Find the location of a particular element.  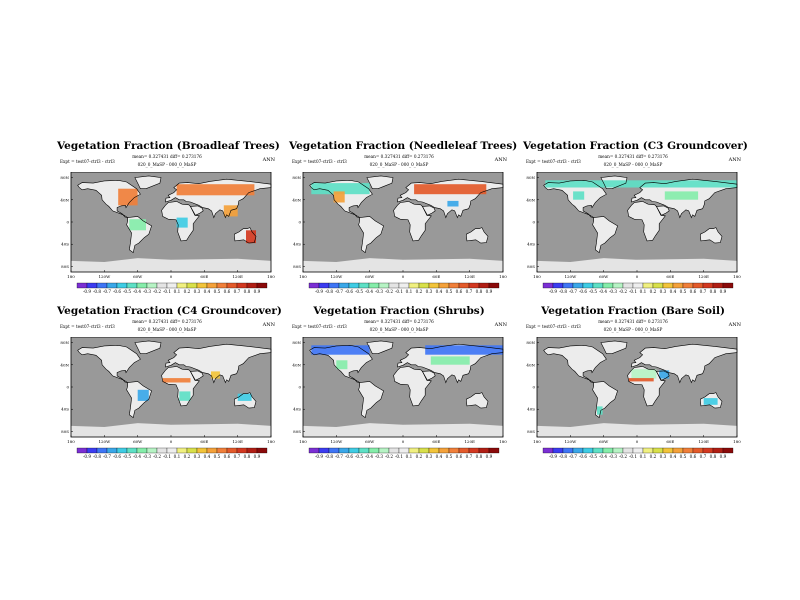

run-line: 020_0_MaSP - 000_0_MaSP is located at coordinates (633, 329).